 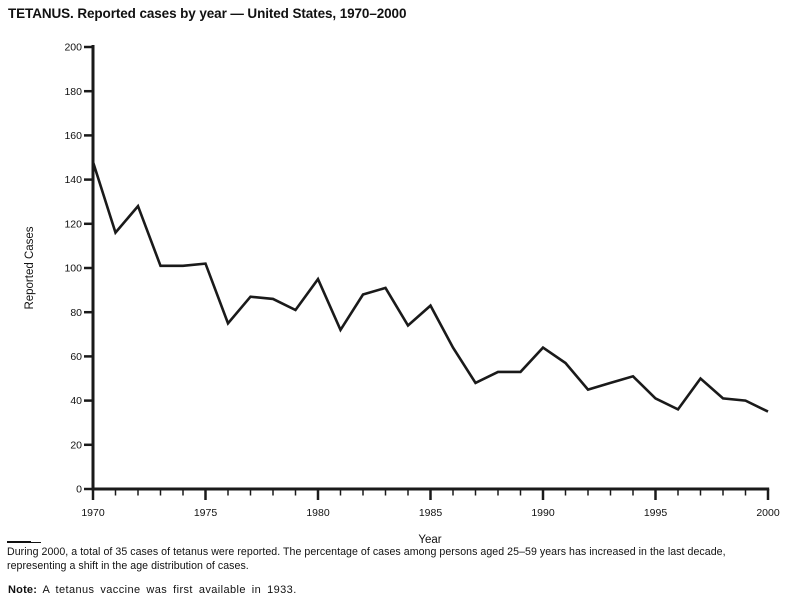 What do you see at coordinates (73, 48) in the screenshot?
I see `y-tick-label: 200` at bounding box center [73, 48].